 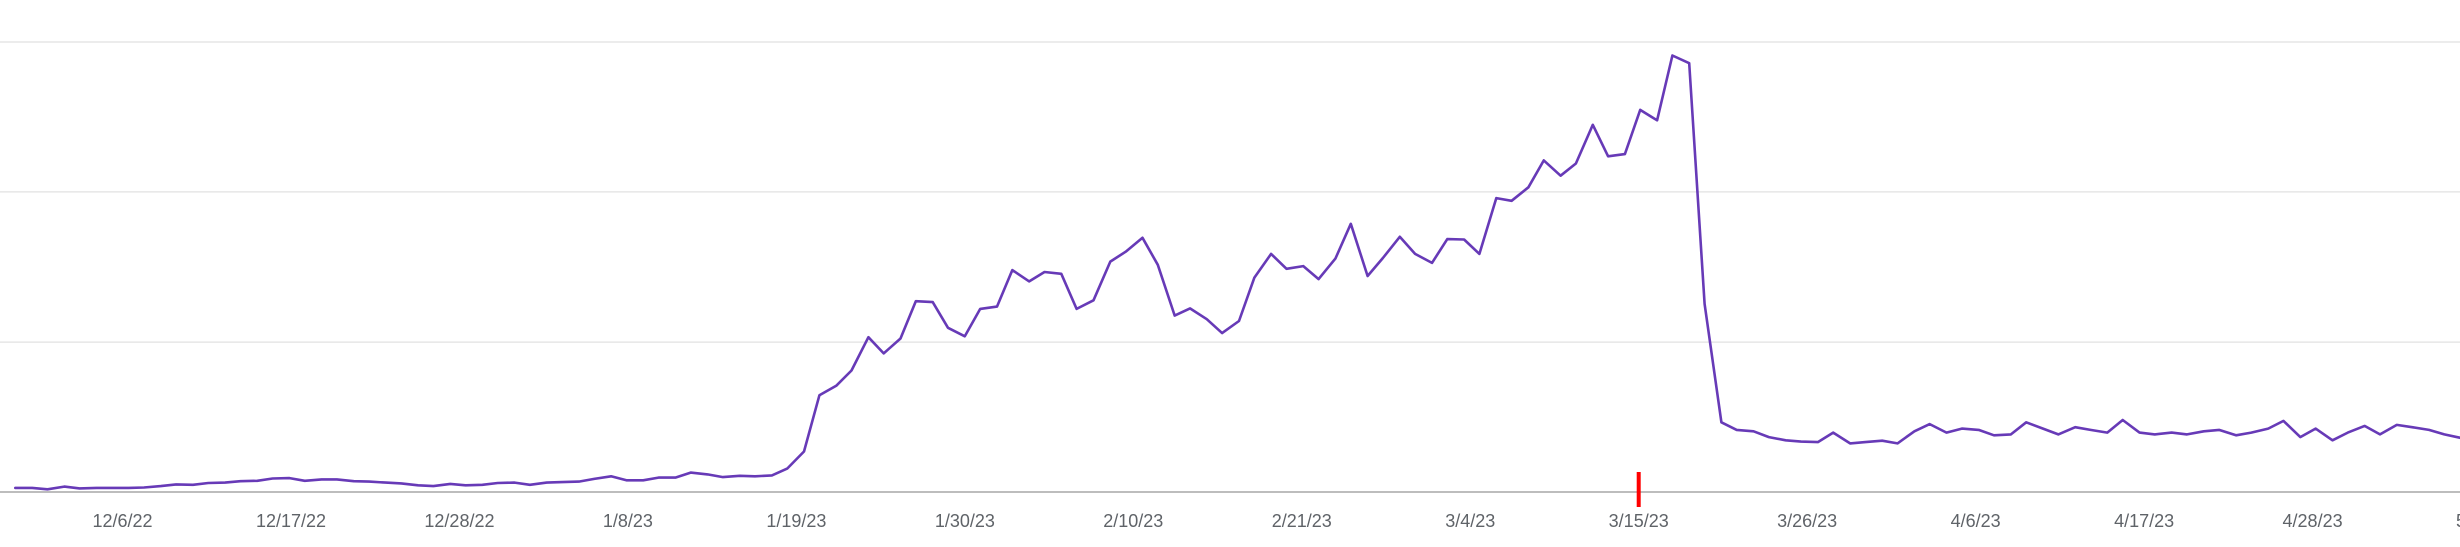 What do you see at coordinates (459, 521) in the screenshot?
I see `x-tick-label: 12/28/22` at bounding box center [459, 521].